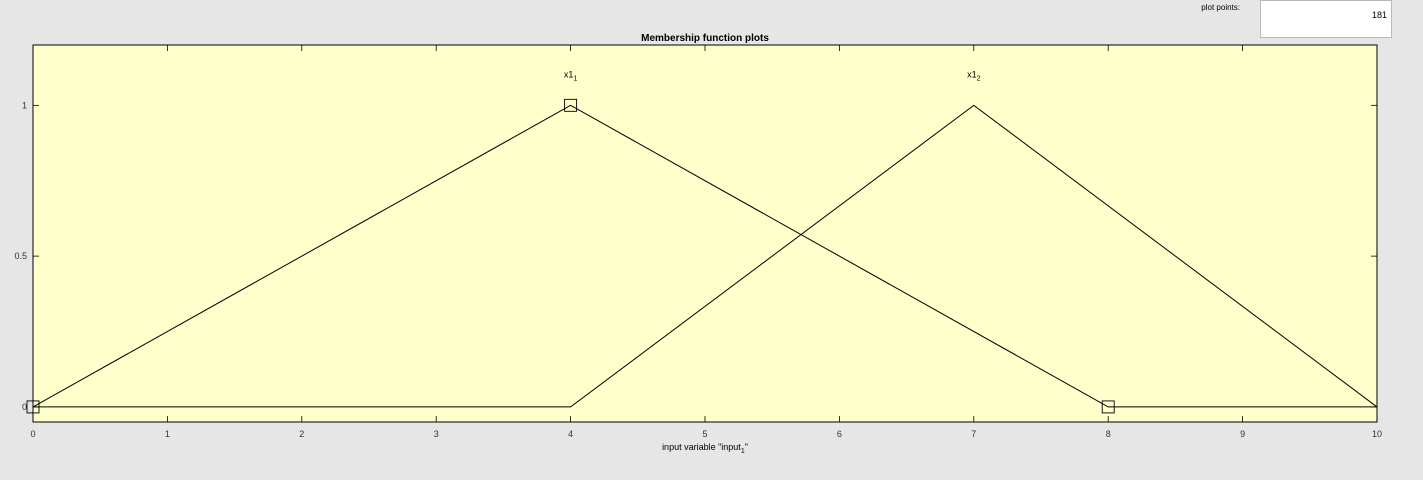  I want to click on x-tick-label: 6, so click(839, 434).